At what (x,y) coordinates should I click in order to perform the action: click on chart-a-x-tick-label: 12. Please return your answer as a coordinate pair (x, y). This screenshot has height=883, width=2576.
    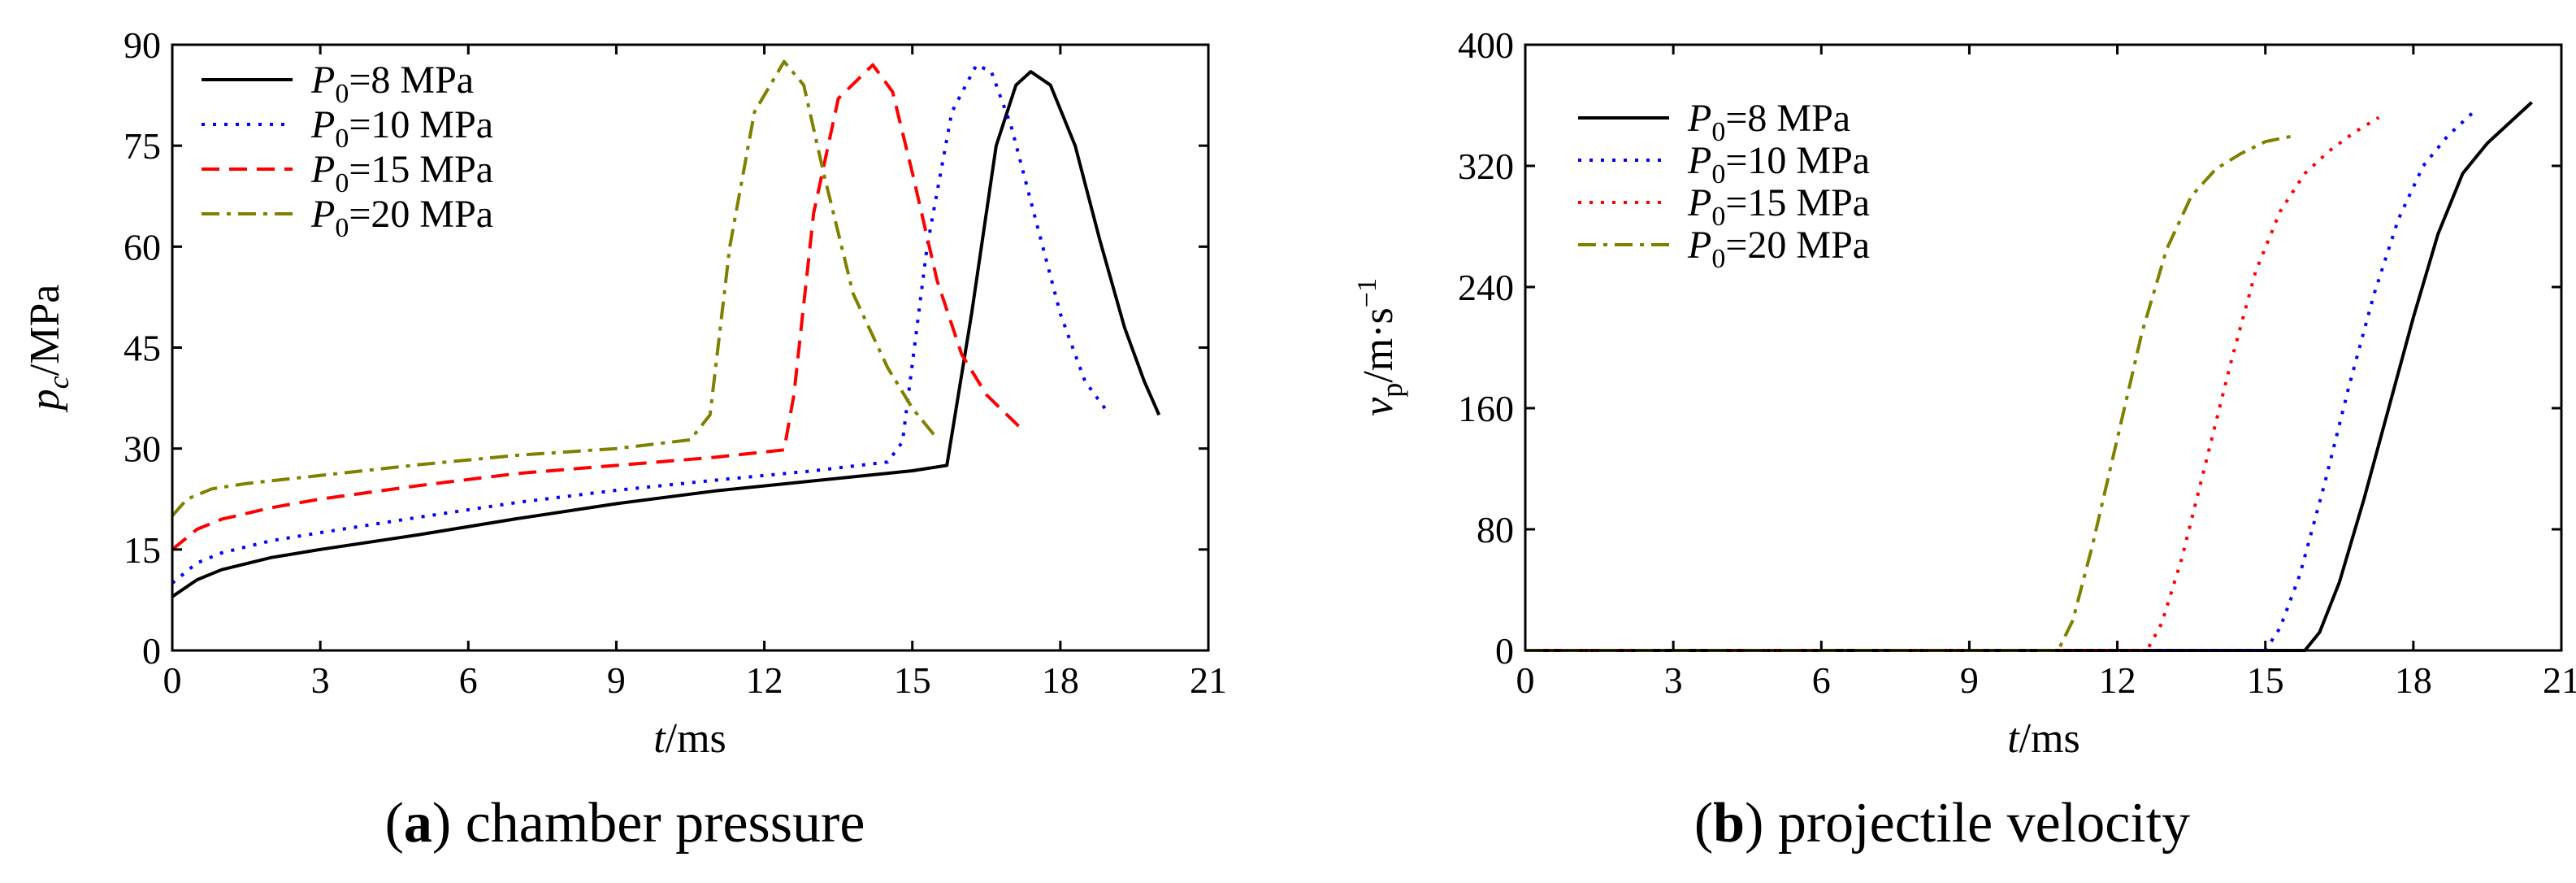
    Looking at the image, I should click on (765, 680).